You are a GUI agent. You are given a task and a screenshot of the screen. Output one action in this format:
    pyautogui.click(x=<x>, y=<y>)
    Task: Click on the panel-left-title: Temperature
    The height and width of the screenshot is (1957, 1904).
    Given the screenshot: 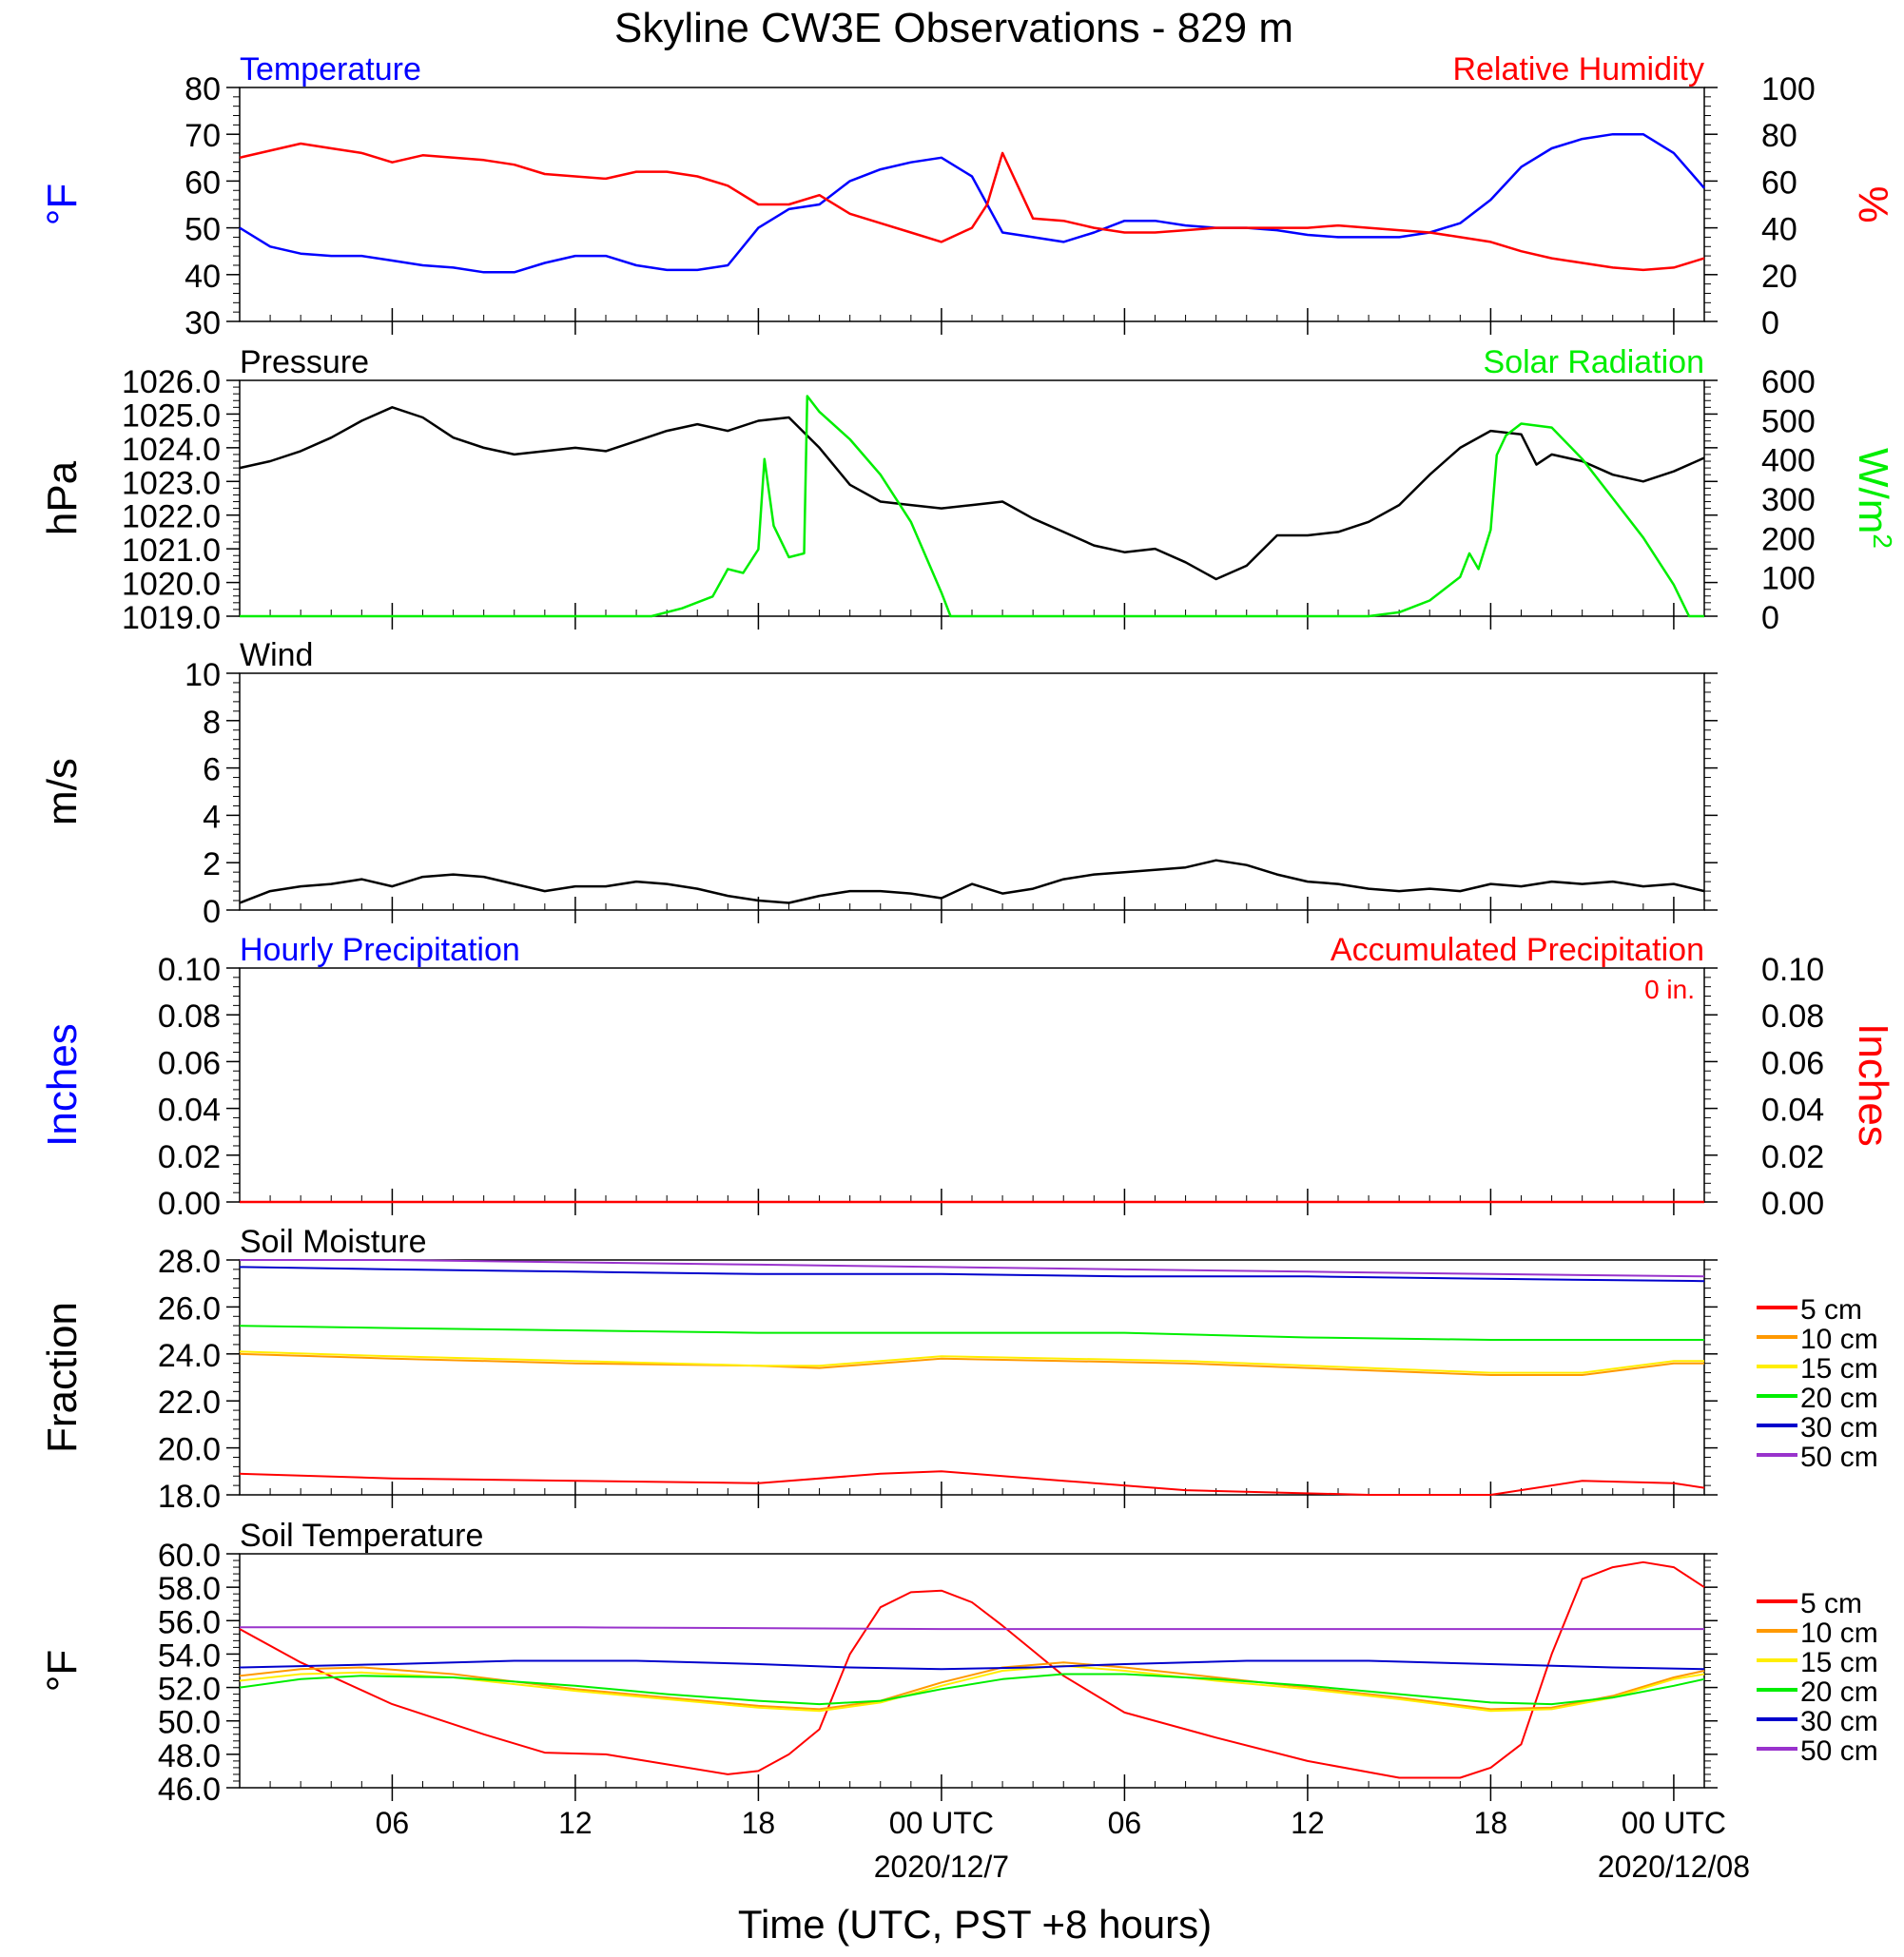 What is the action you would take?
    pyautogui.click(x=330, y=69)
    